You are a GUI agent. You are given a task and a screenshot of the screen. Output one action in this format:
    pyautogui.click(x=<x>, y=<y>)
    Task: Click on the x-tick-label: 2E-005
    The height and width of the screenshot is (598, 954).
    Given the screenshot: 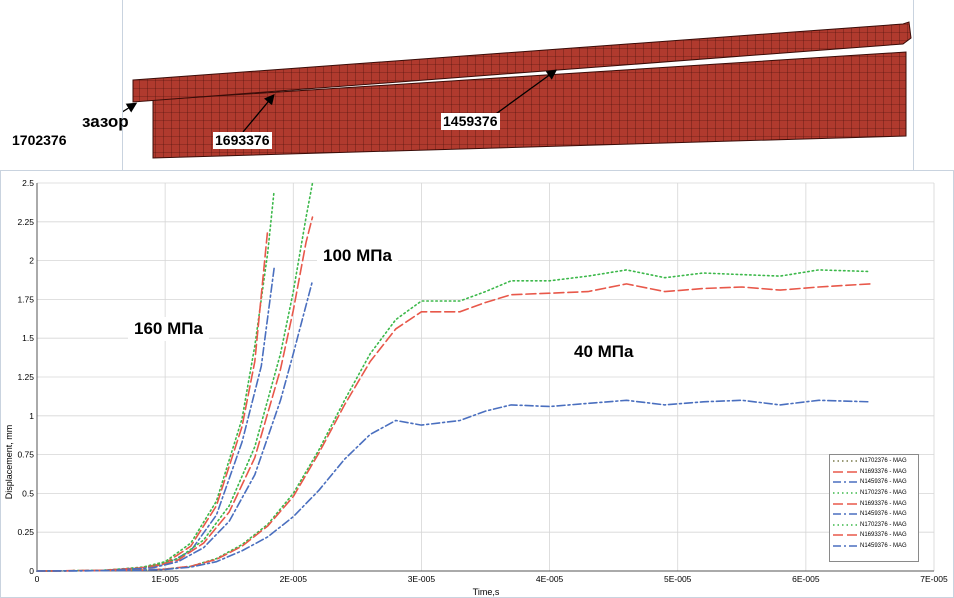 What is the action you would take?
    pyautogui.click(x=294, y=579)
    